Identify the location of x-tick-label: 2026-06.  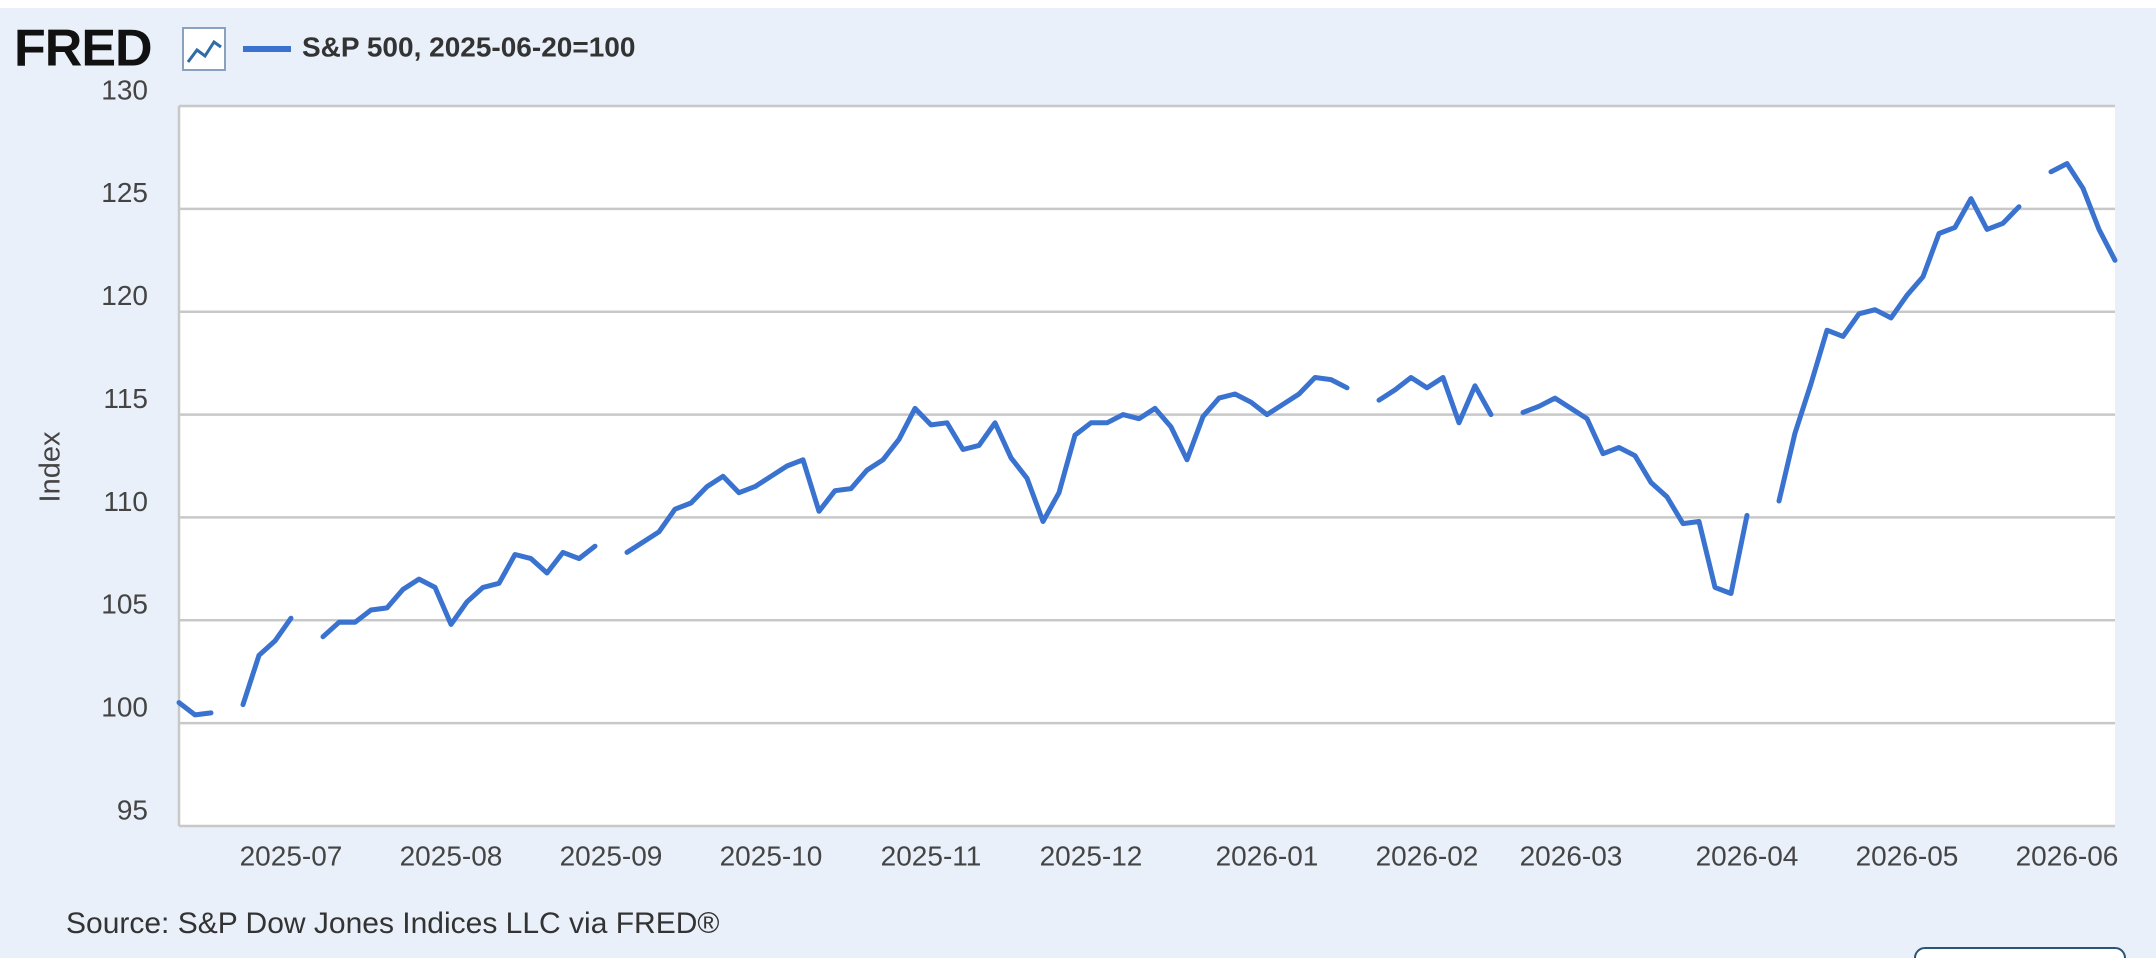
(2067, 855).